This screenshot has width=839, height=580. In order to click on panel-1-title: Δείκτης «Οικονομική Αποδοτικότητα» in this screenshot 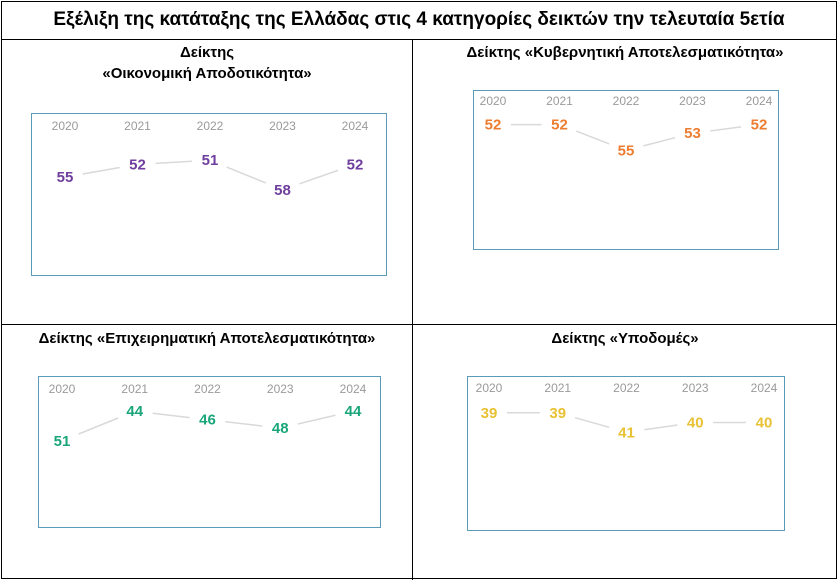, I will do `click(207, 63)`.